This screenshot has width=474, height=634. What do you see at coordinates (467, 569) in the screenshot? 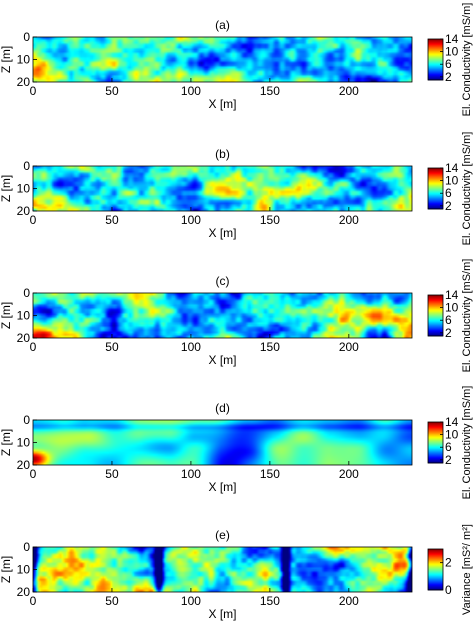
I see `colorbar-label: Variance [mS²/ m²]` at bounding box center [467, 569].